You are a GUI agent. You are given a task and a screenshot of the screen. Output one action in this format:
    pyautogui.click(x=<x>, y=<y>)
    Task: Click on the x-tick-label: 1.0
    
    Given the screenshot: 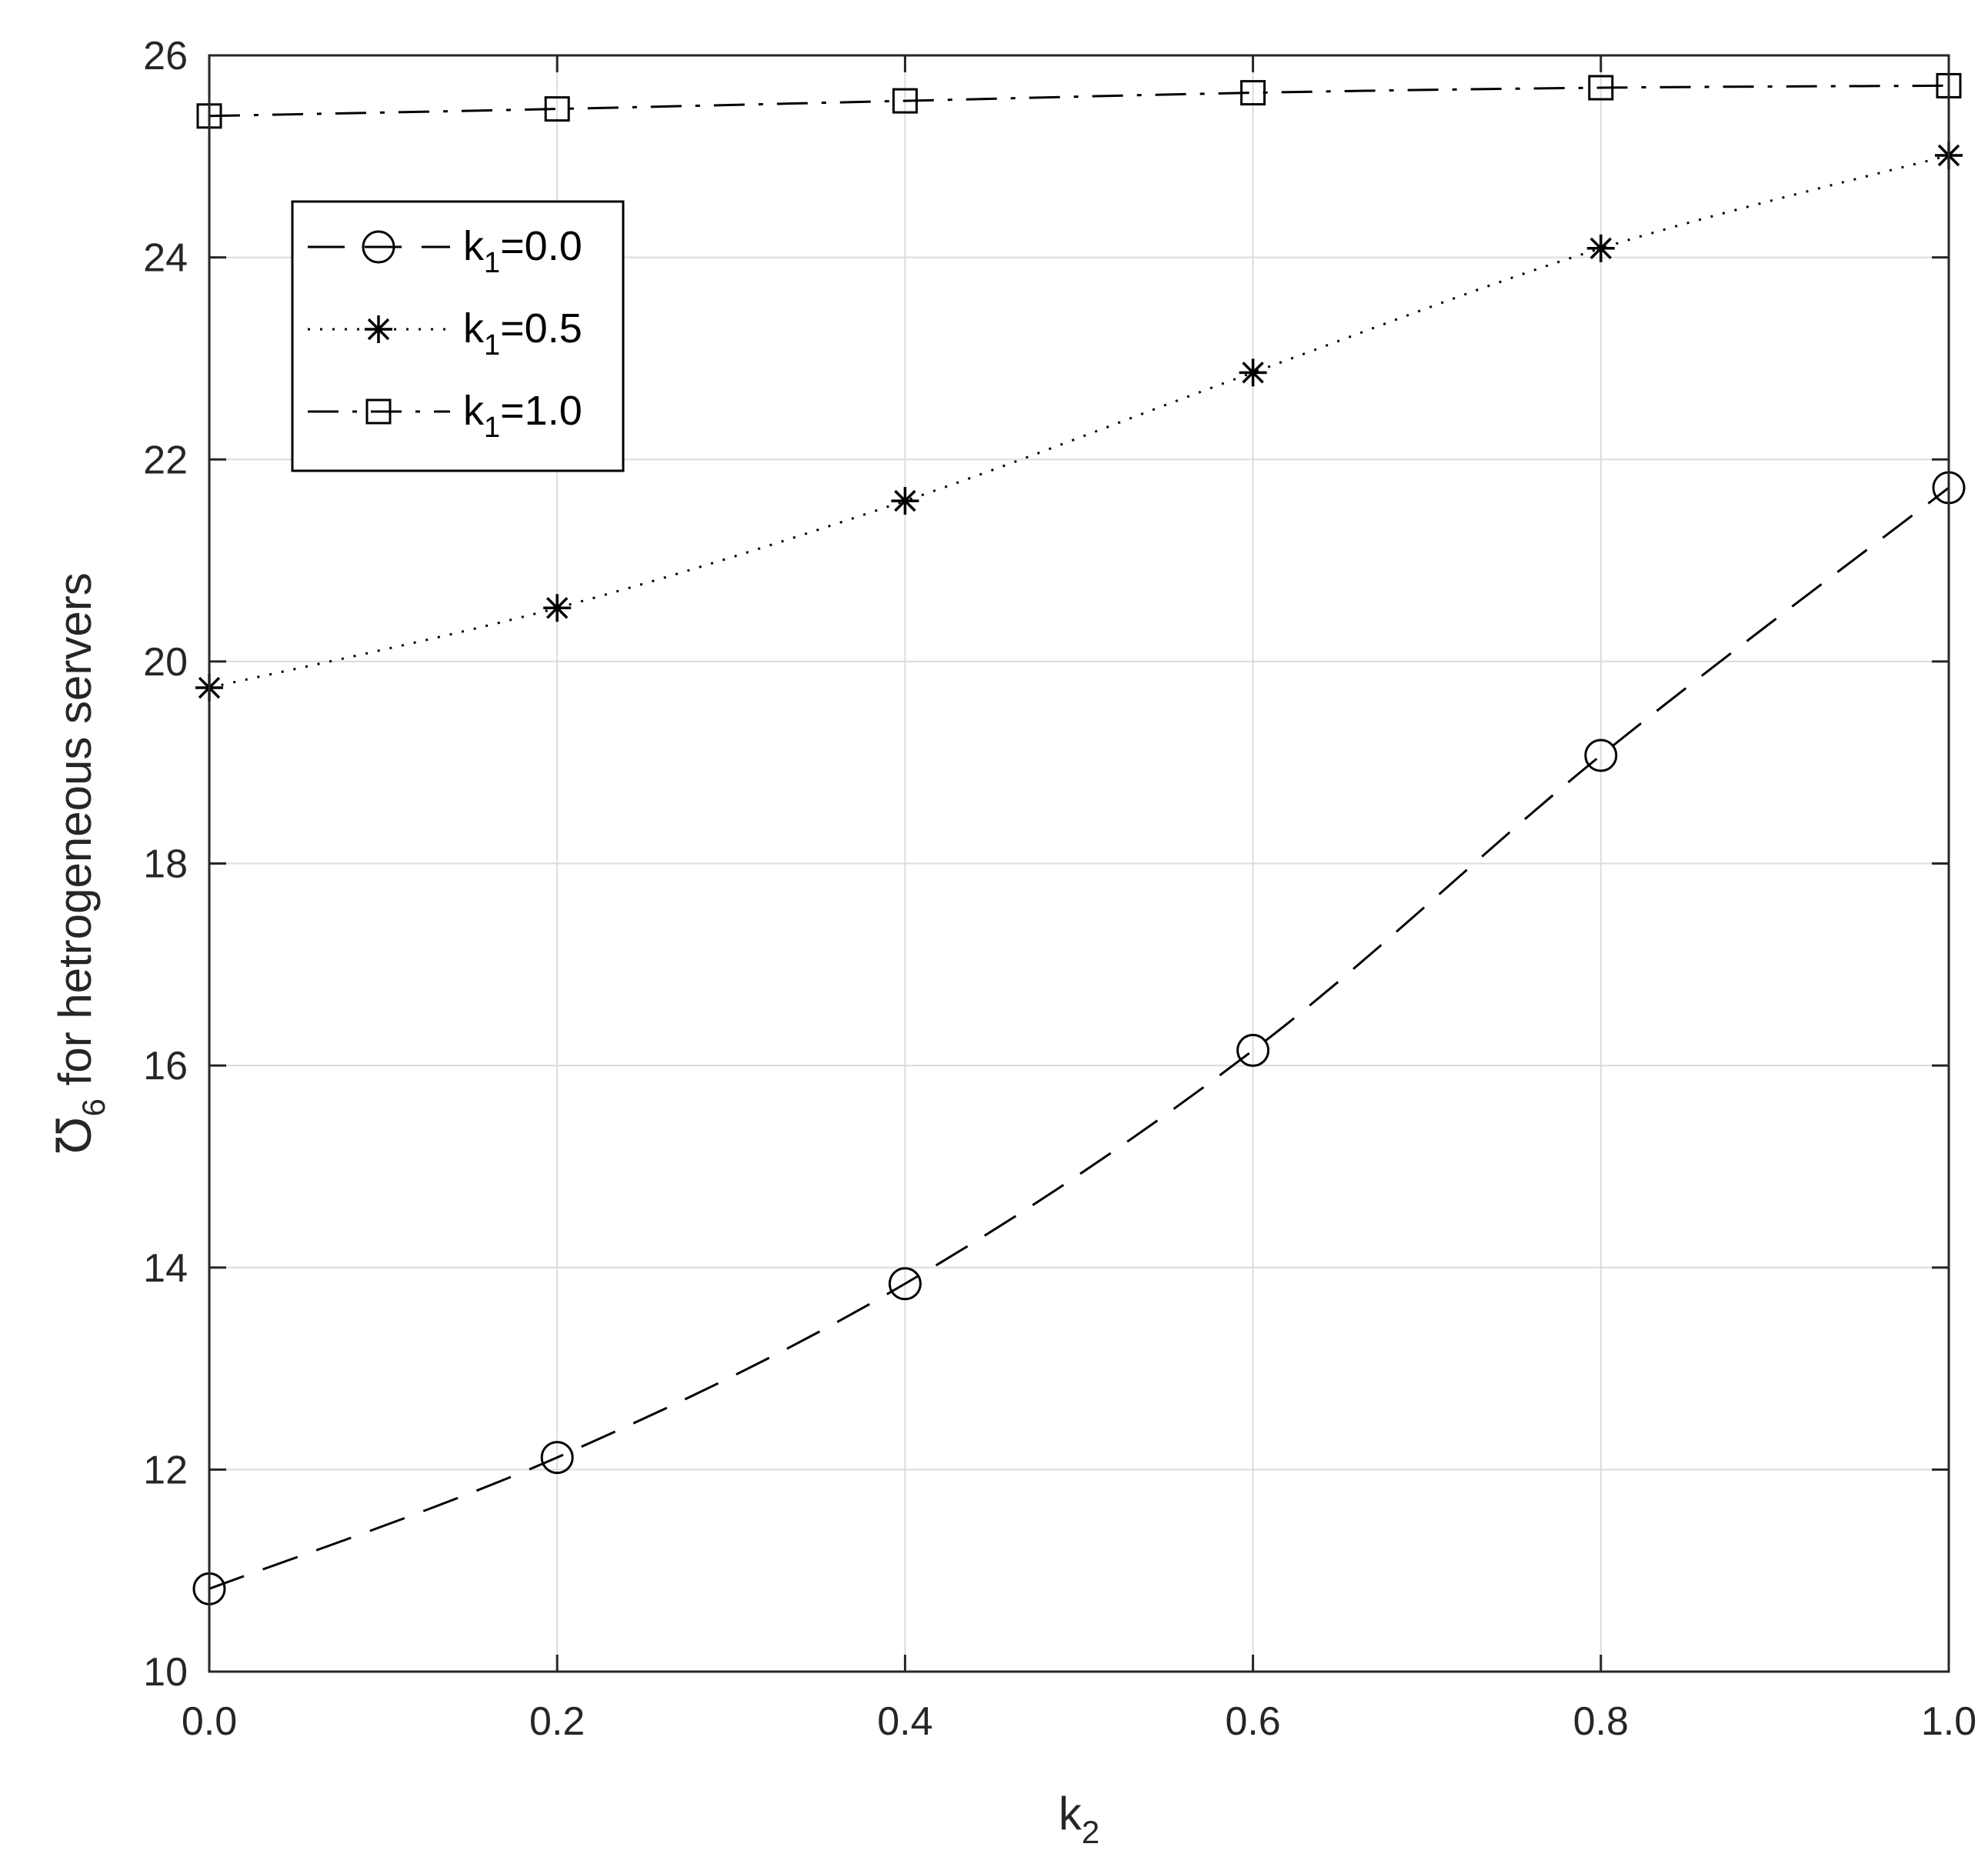 What is the action you would take?
    pyautogui.click(x=1949, y=1721)
    